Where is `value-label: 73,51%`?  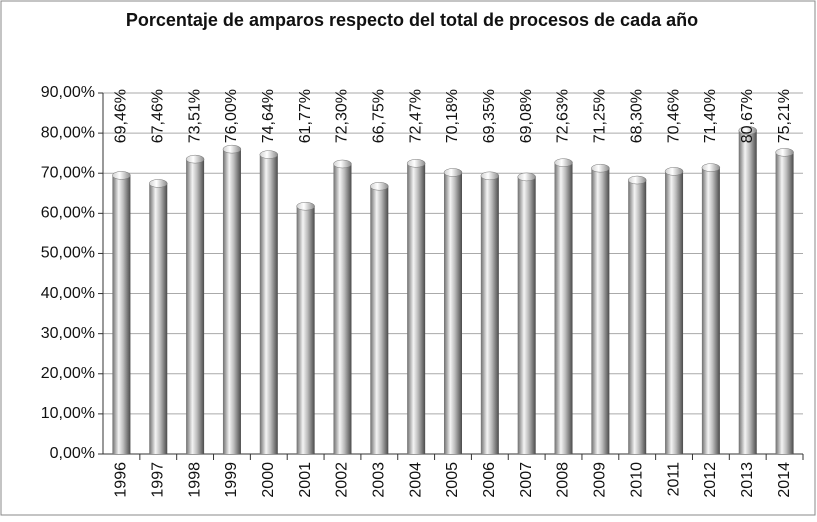
value-label: 73,51% is located at coordinates (194, 116).